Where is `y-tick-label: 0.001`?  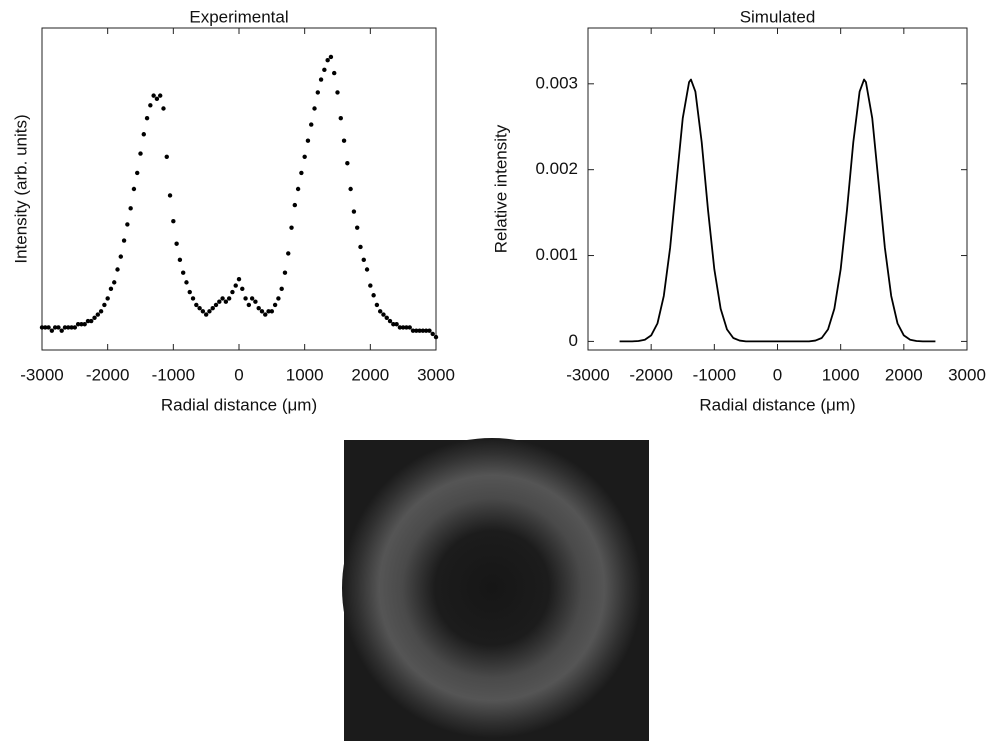 y-tick-label: 0.001 is located at coordinates (556, 254).